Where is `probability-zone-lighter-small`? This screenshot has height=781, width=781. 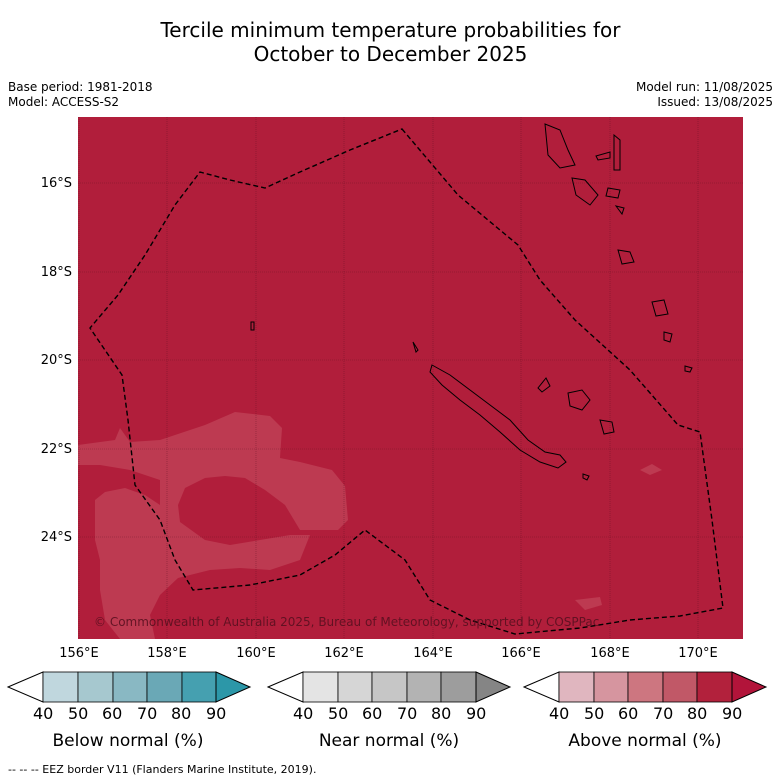
probability-zone-lighter-small is located at coordinates (651, 469).